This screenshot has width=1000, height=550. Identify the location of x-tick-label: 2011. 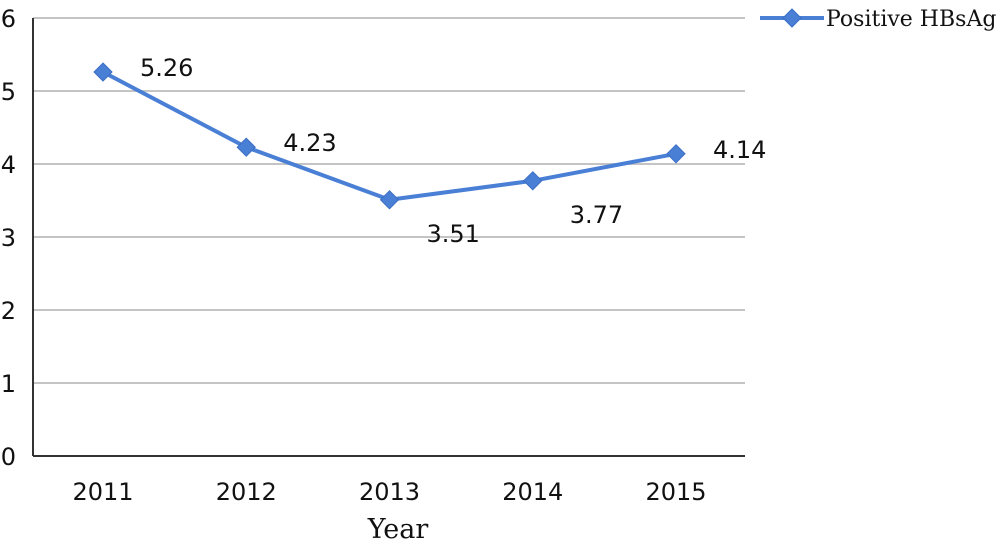
(102, 492).